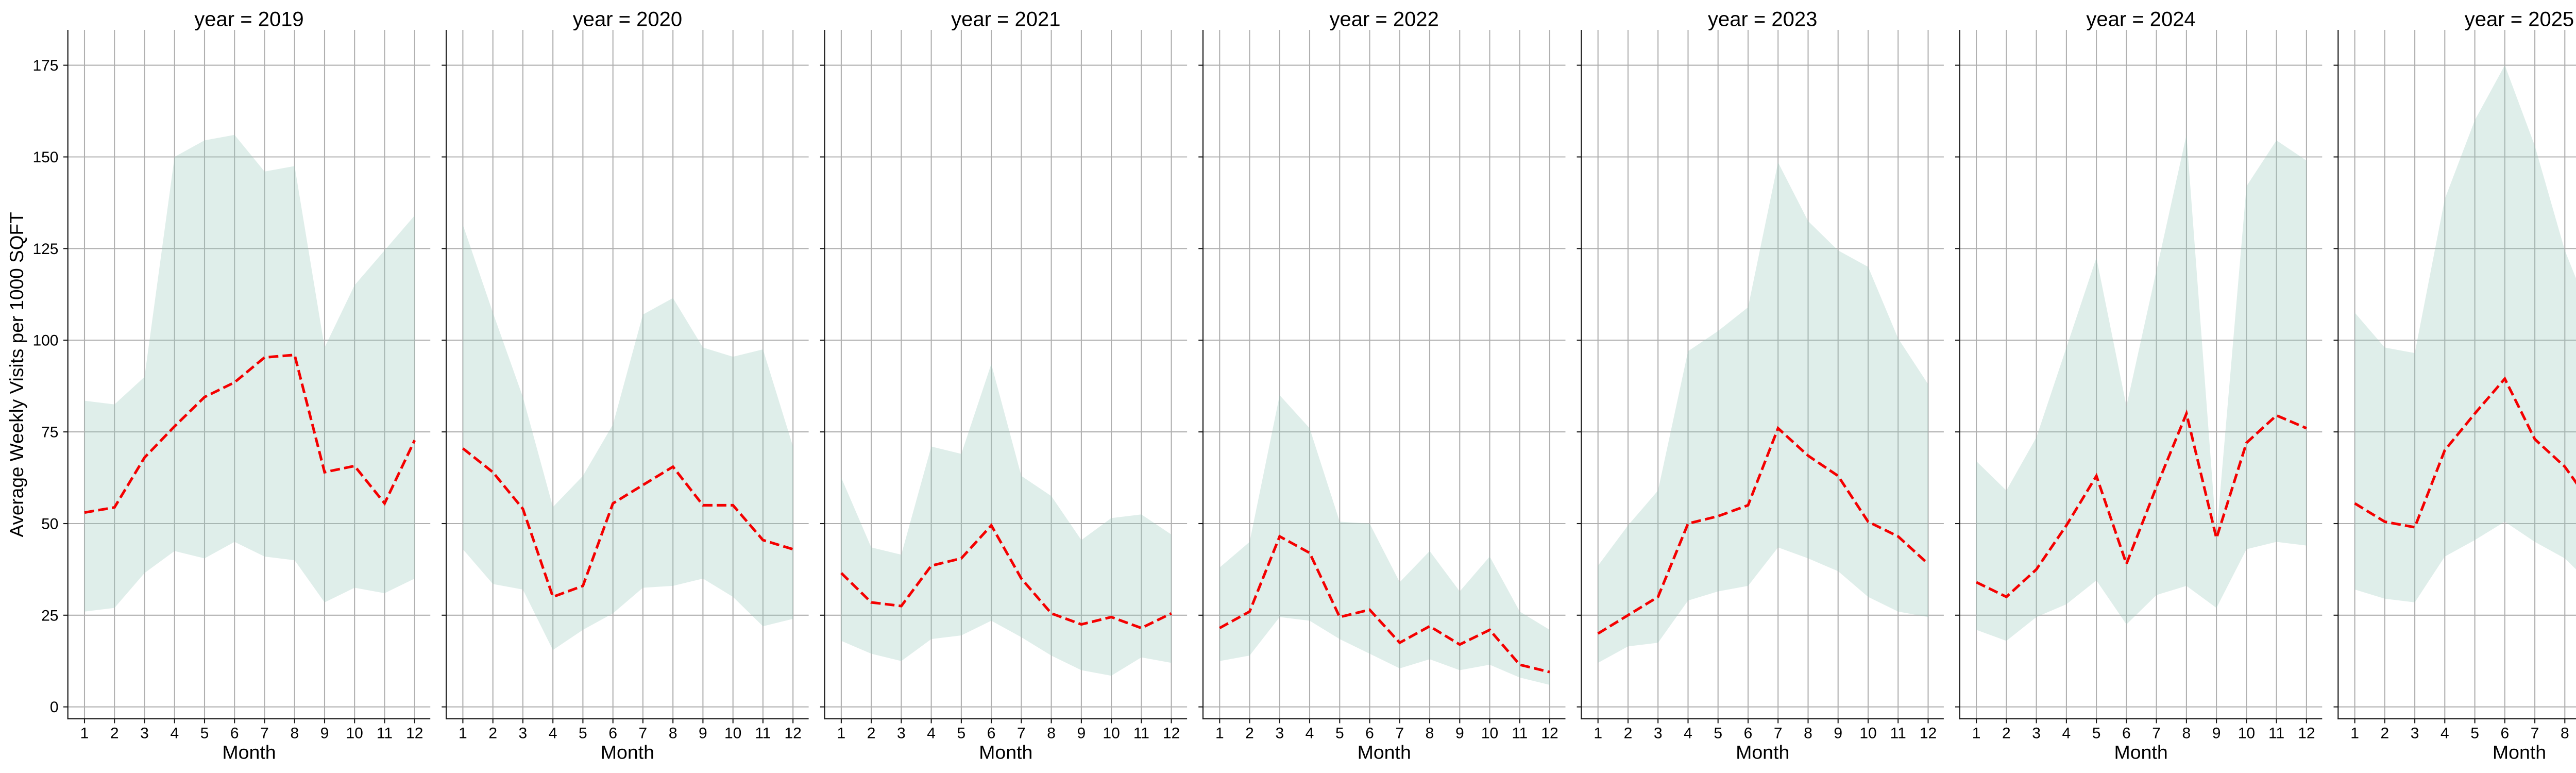  What do you see at coordinates (1384, 19) in the screenshot?
I see `svg-text: year = 2022` at bounding box center [1384, 19].